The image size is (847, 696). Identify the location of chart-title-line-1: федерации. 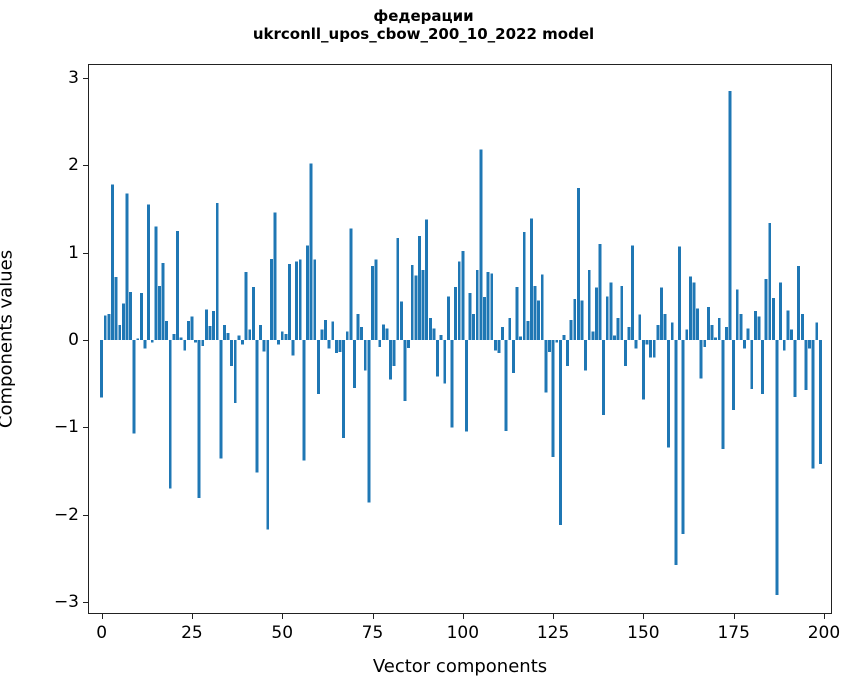
(423, 16).